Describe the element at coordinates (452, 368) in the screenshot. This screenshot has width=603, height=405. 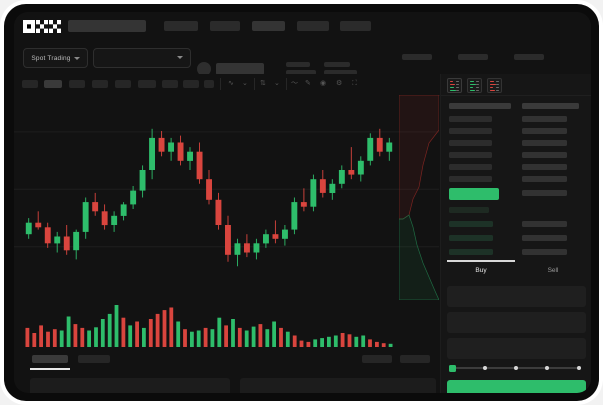
I see `slider-handle` at that location.